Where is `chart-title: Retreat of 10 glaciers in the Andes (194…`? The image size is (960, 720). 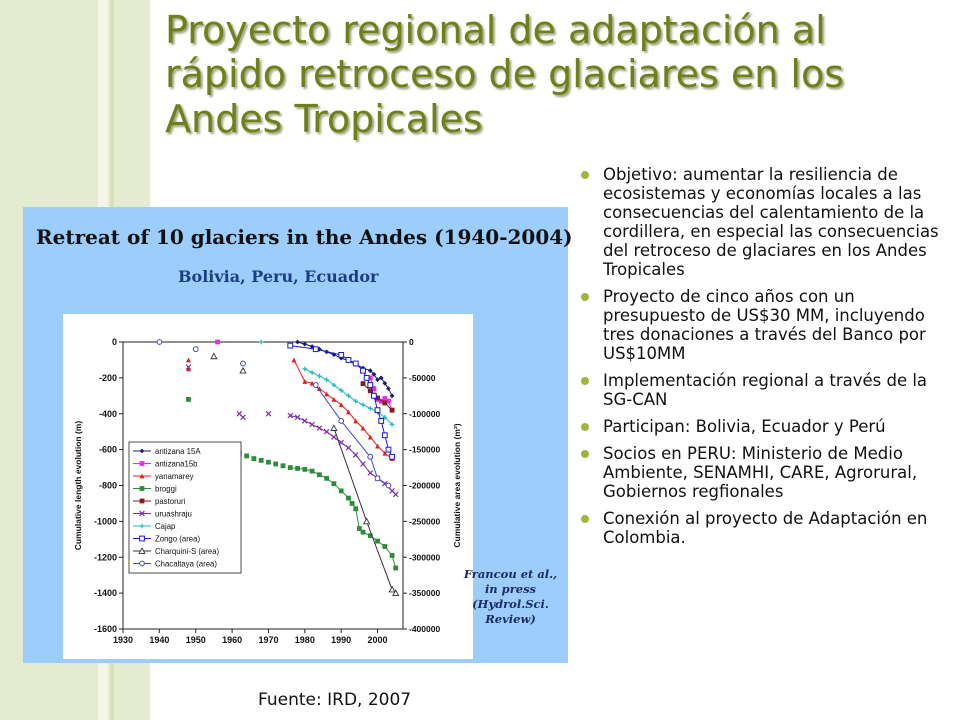 chart-title: Retreat of 10 glaciers in the Andes (194… is located at coordinates (304, 237).